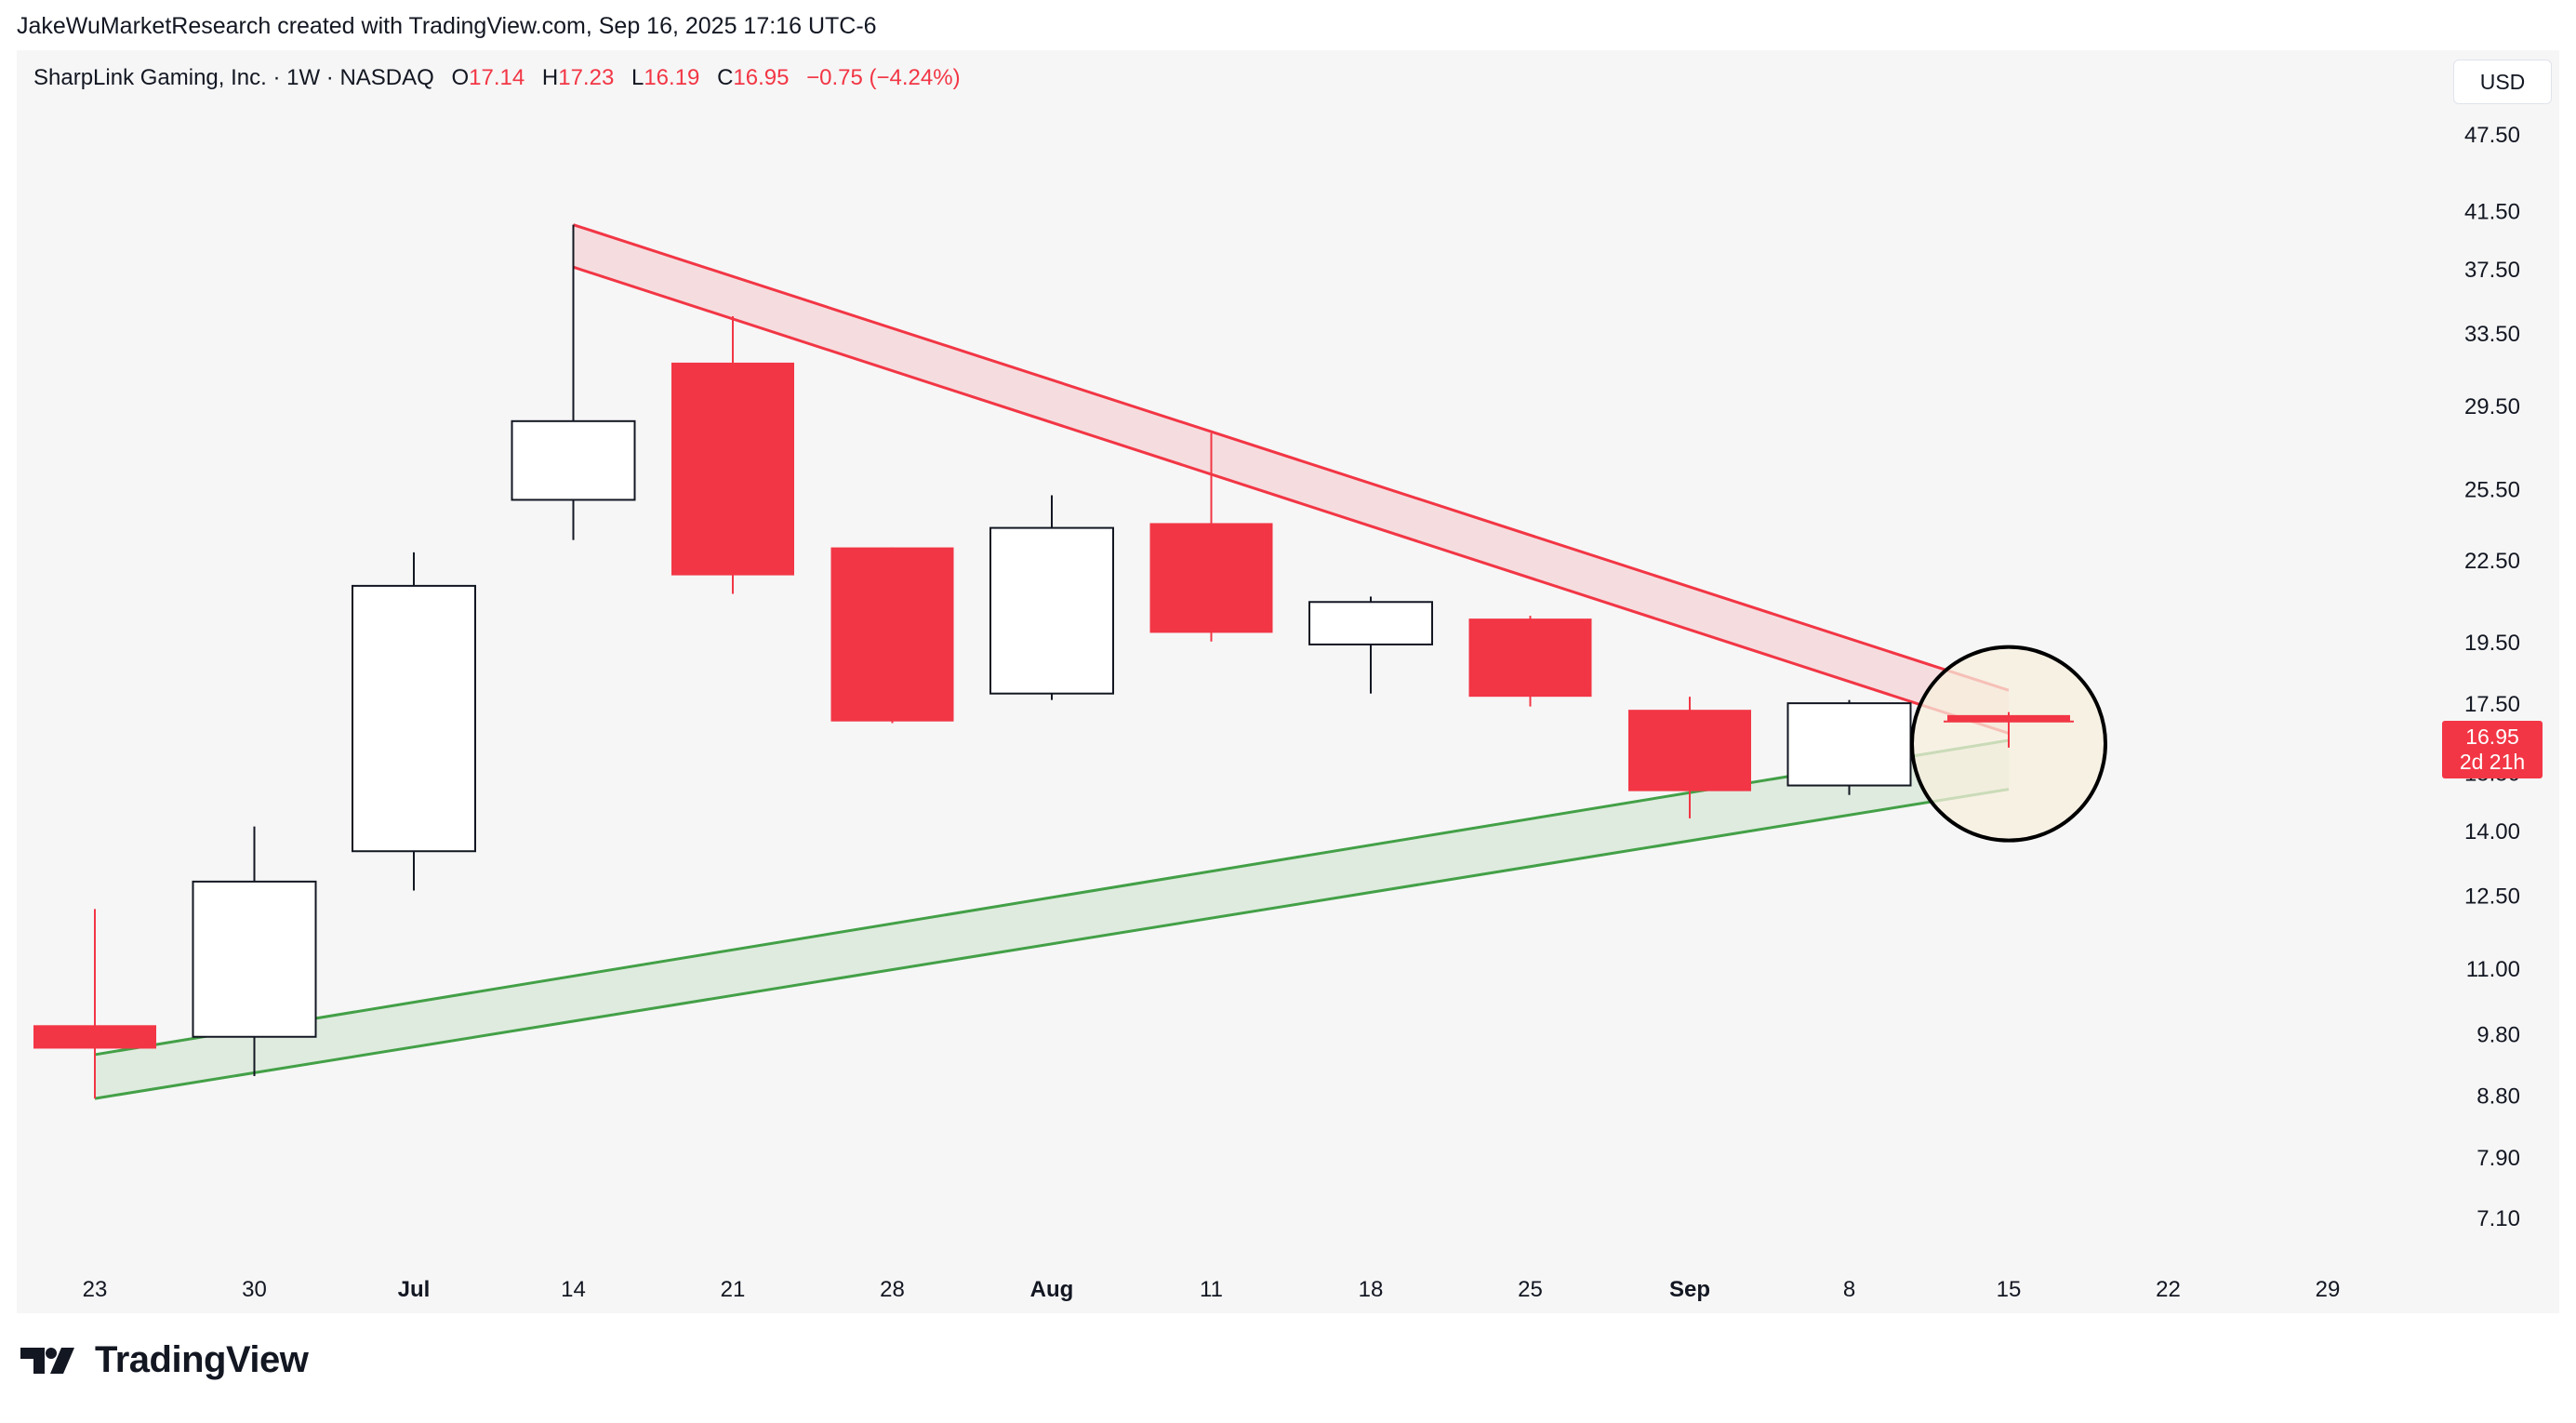  What do you see at coordinates (2492, 705) in the screenshot?
I see `y-tick-label: 17.50` at bounding box center [2492, 705].